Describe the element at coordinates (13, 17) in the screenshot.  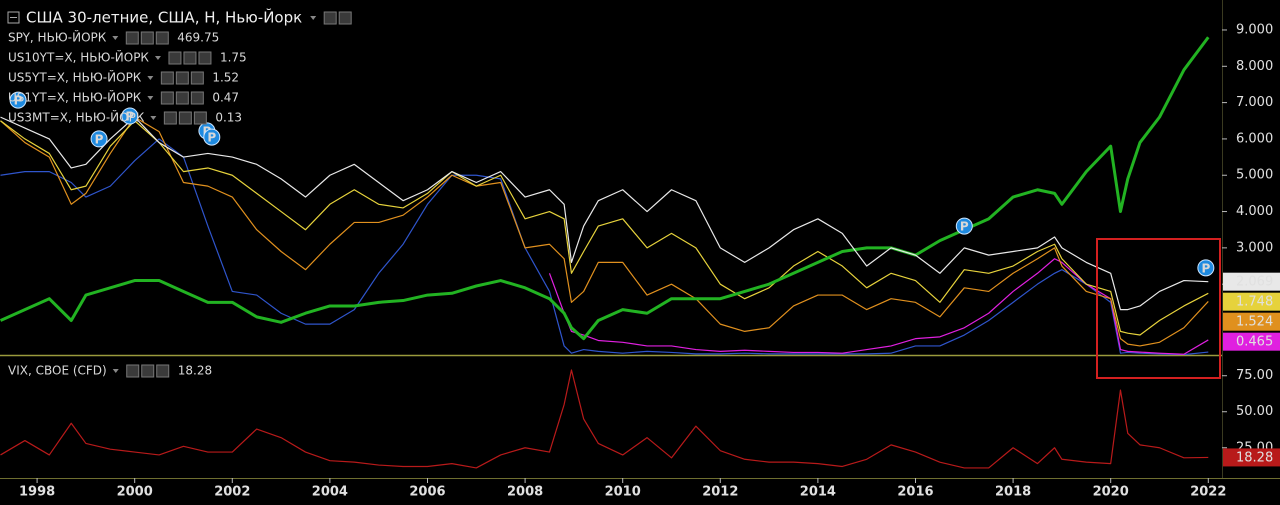
I see `collapse-checkbox` at that location.